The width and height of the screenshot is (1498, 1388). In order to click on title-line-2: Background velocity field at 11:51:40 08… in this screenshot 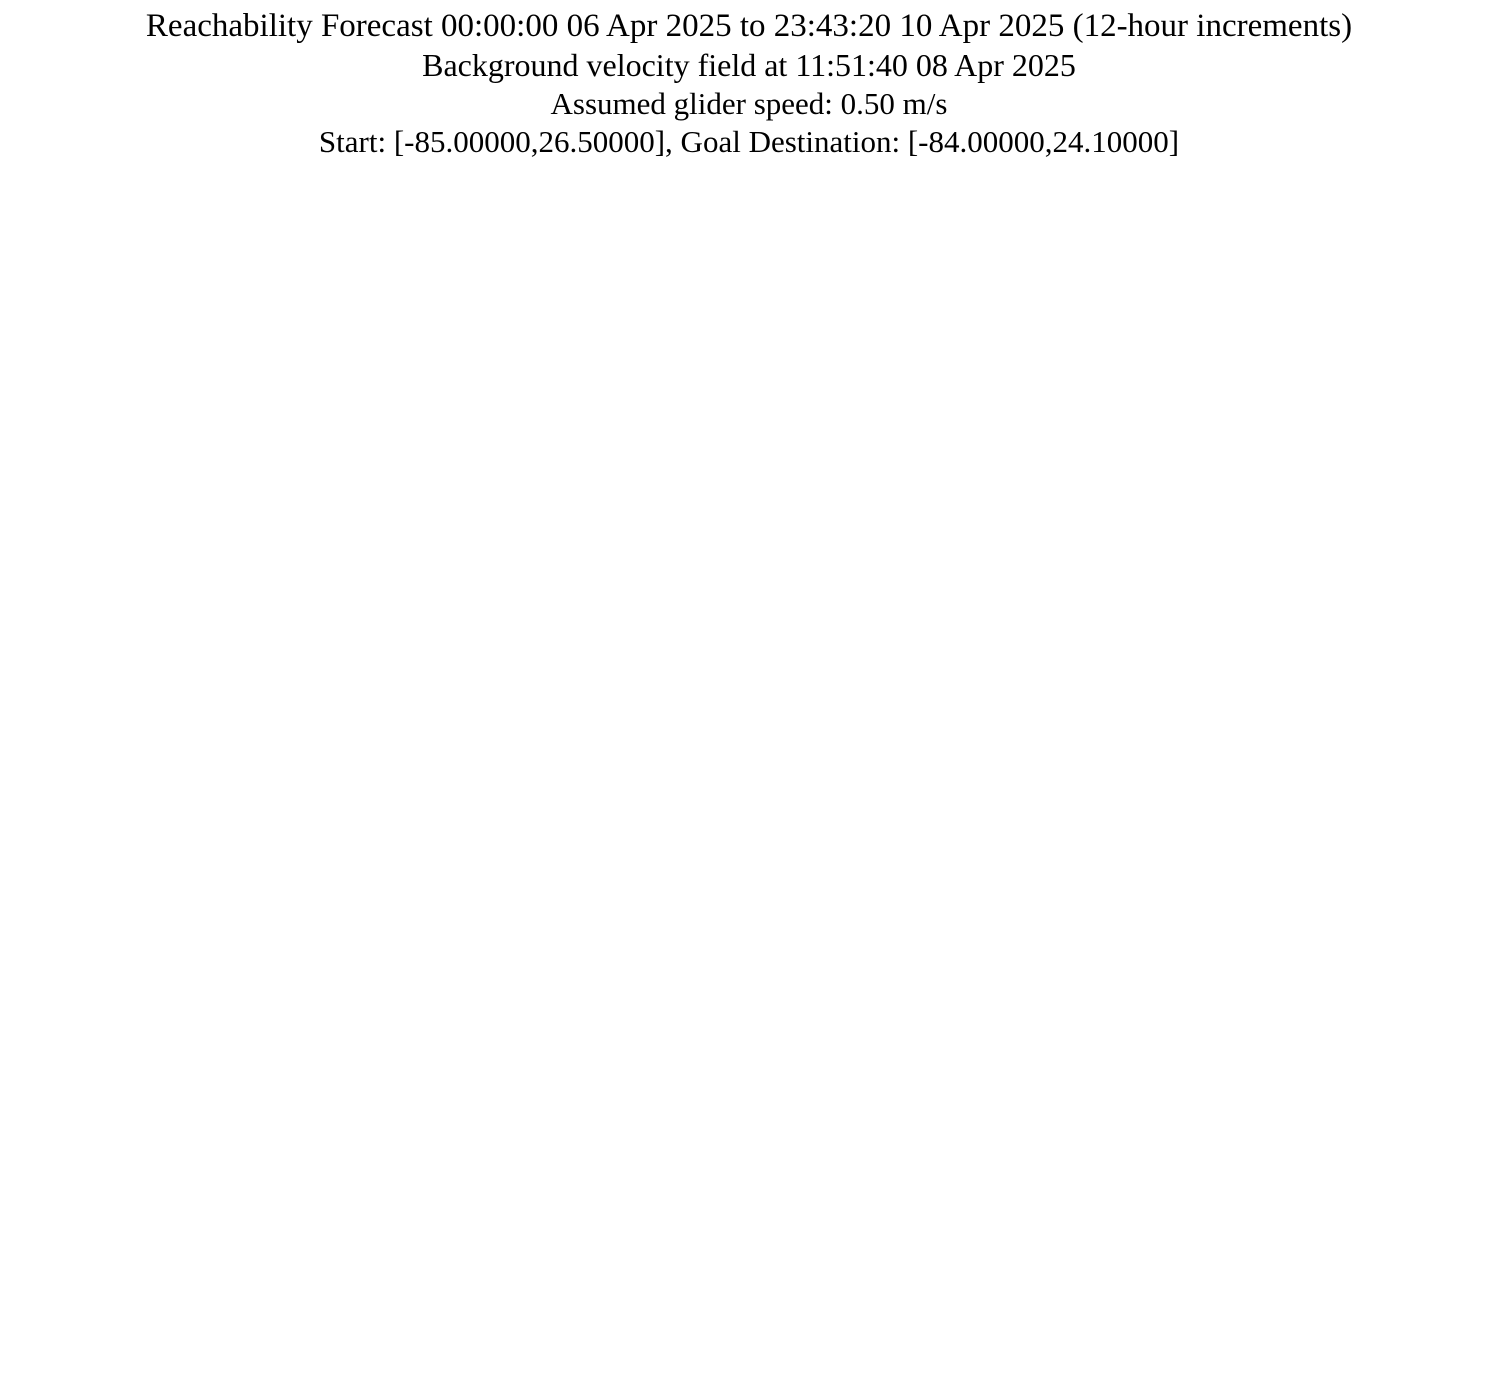, I will do `click(749, 65)`.